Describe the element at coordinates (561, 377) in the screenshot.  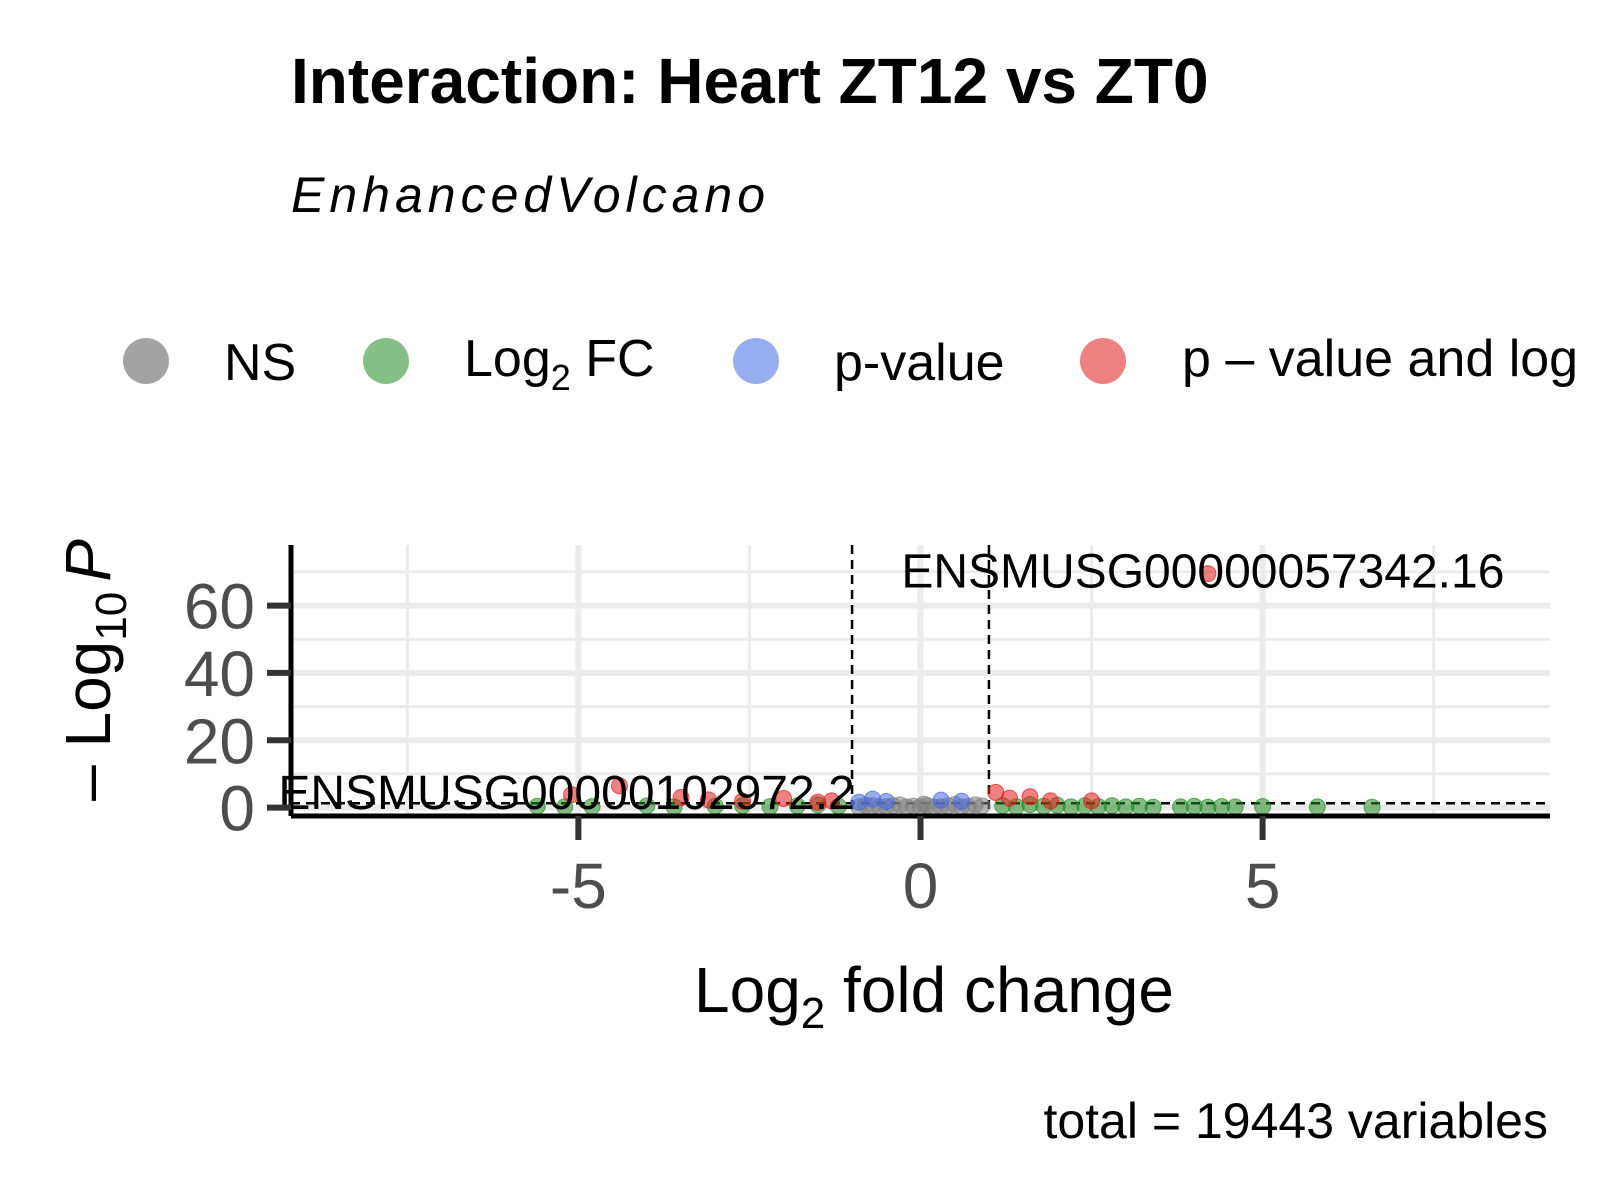
I see `legend-label-log2fc-sub: 2` at that location.